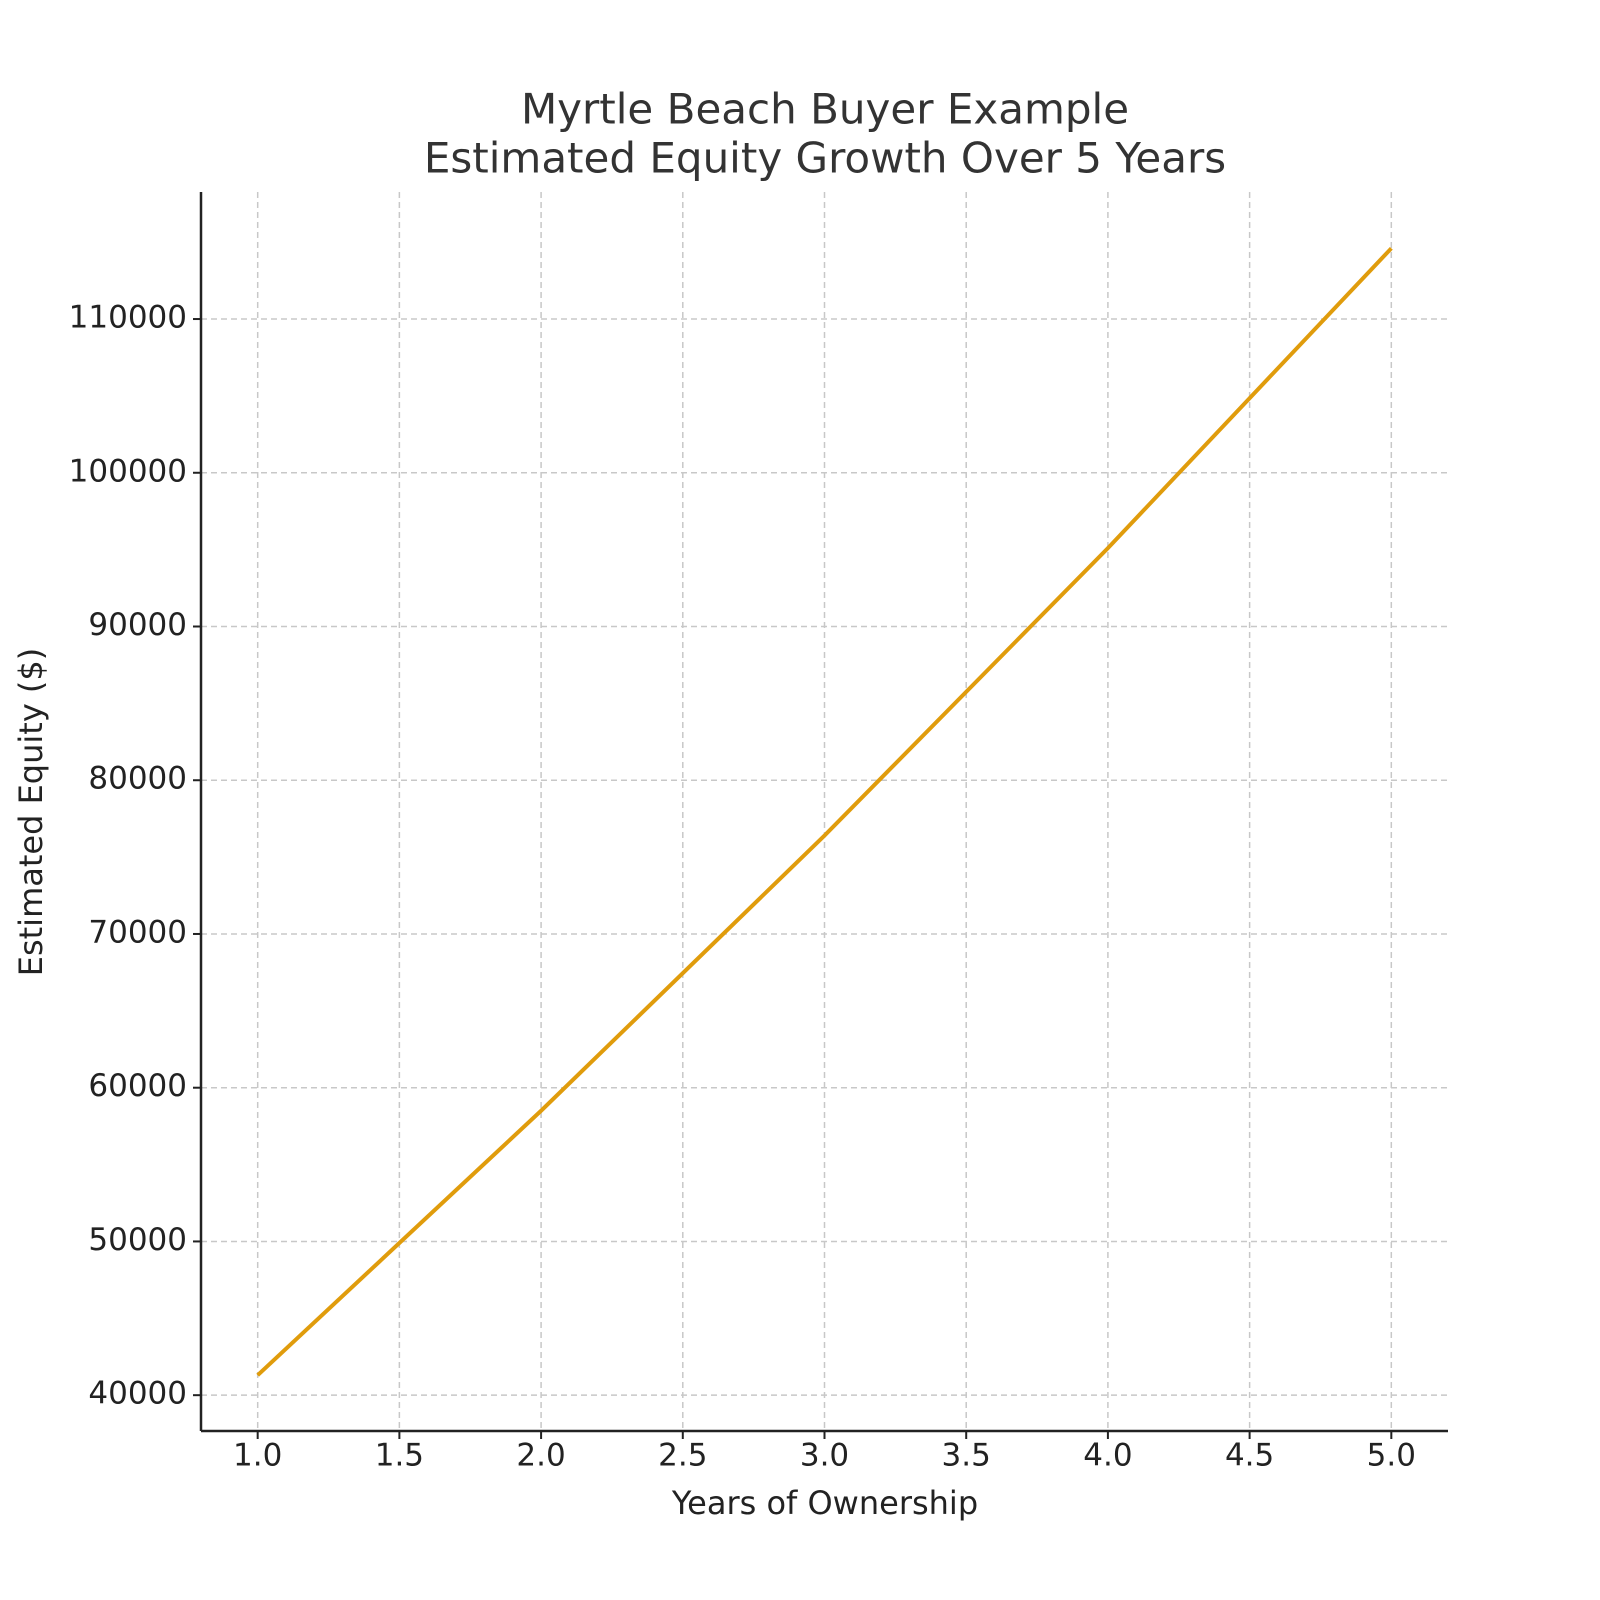  I want to click on x-tick-label: 4.5, so click(1249, 1456).